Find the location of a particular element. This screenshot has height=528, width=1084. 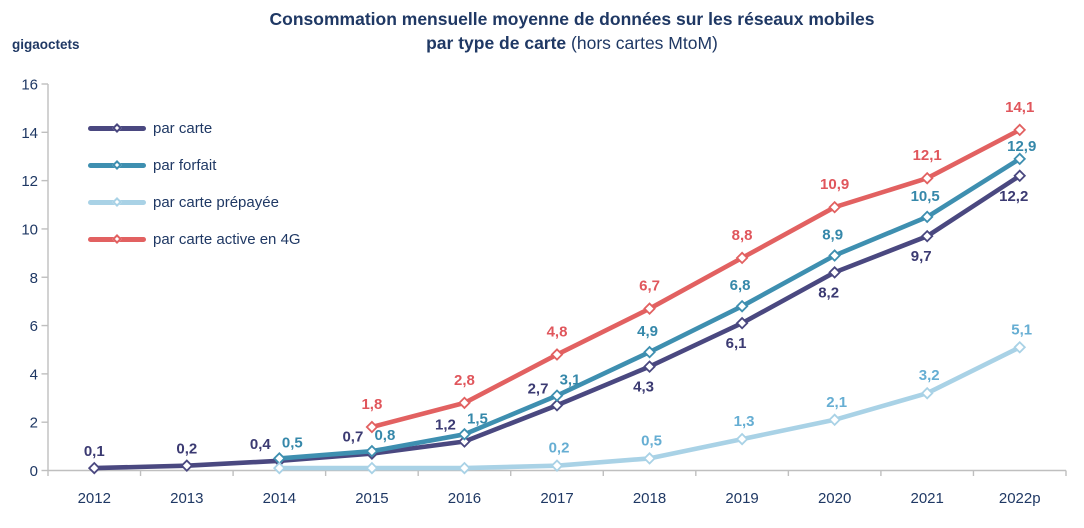

point-marker-par-carte-2021 is located at coordinates (927, 236).